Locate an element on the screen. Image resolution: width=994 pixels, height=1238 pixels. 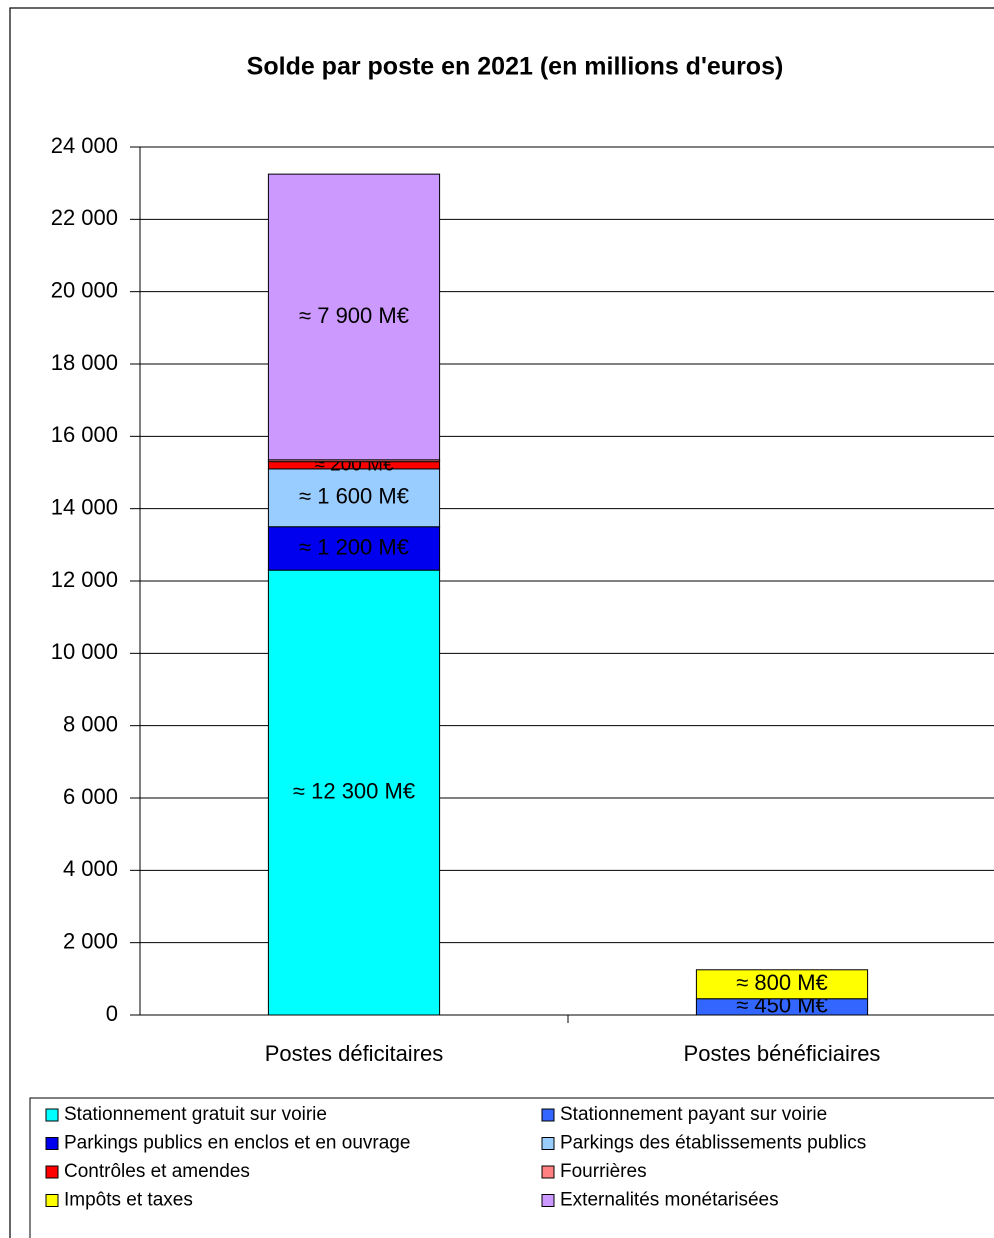
value-label: ≈ 12 300 M€ is located at coordinates (354, 790).